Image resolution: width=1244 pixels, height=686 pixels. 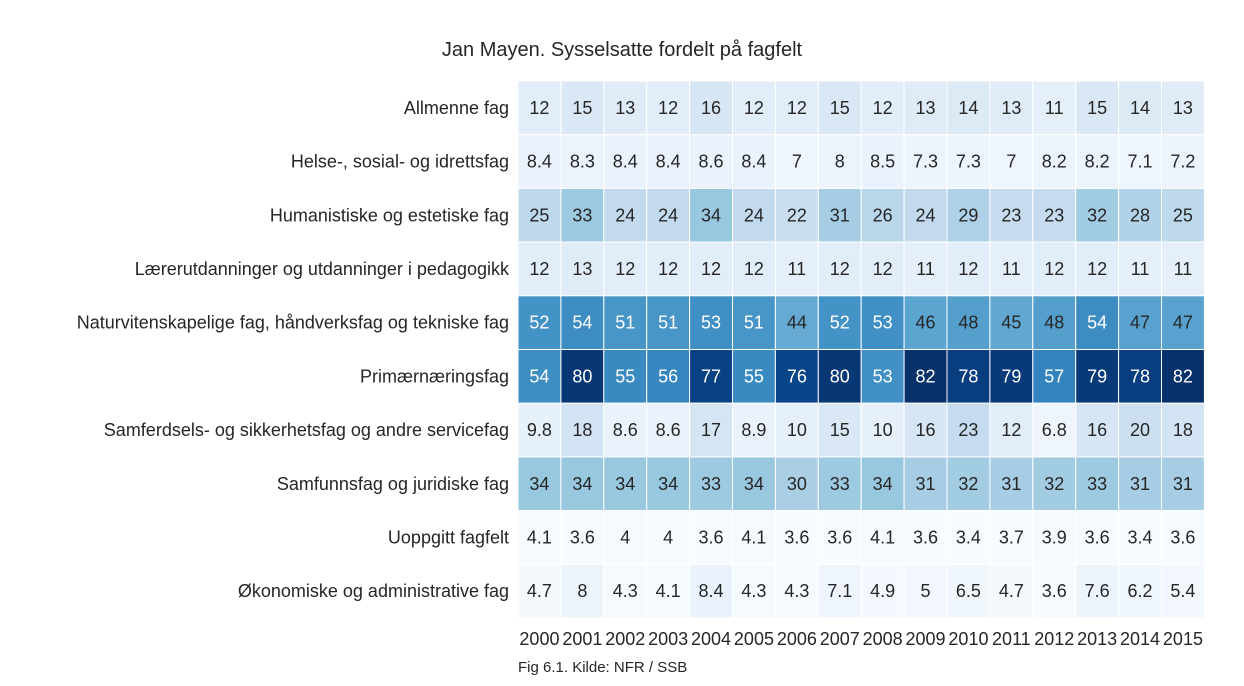 I want to click on cell-value-primaernaeringsfag-2011: 79, so click(x=1011, y=376).